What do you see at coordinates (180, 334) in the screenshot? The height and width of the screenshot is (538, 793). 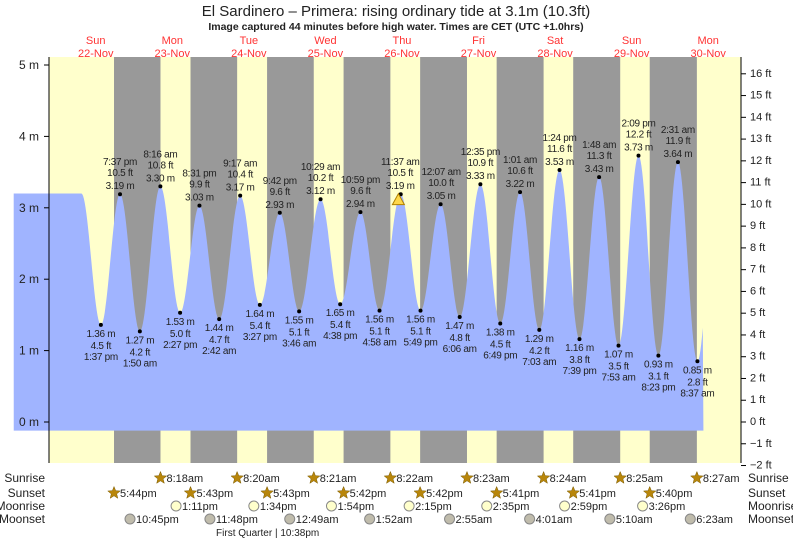 I see `low-tide-feet: 5.0 ft` at bounding box center [180, 334].